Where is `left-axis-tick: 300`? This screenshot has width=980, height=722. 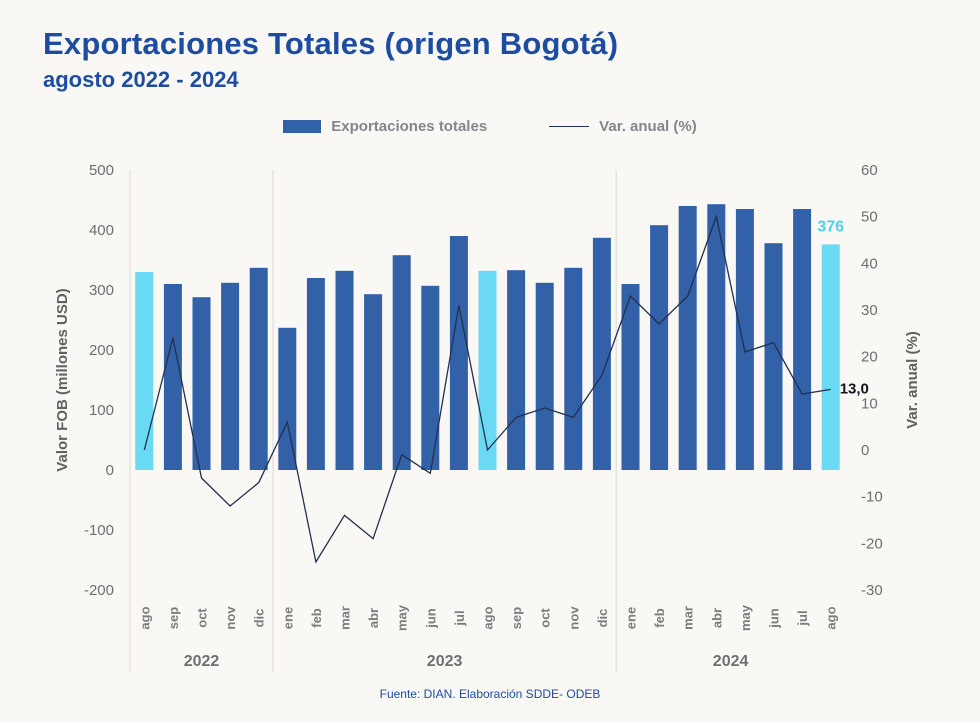
left-axis-tick: 300 is located at coordinates (101, 290).